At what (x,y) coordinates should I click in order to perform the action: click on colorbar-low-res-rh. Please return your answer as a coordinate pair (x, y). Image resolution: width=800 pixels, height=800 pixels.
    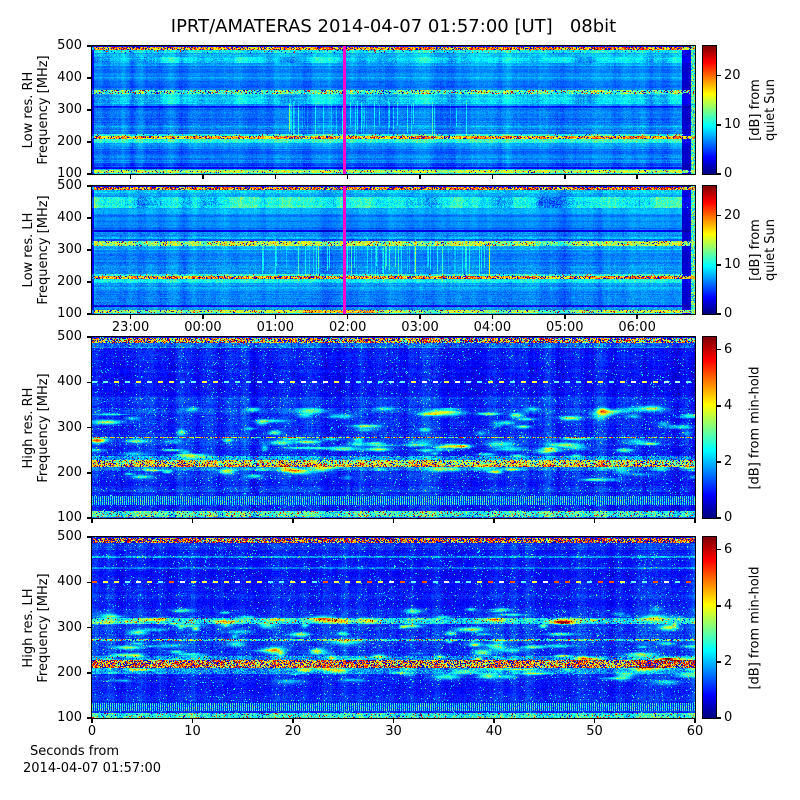
    Looking at the image, I should click on (709, 110).